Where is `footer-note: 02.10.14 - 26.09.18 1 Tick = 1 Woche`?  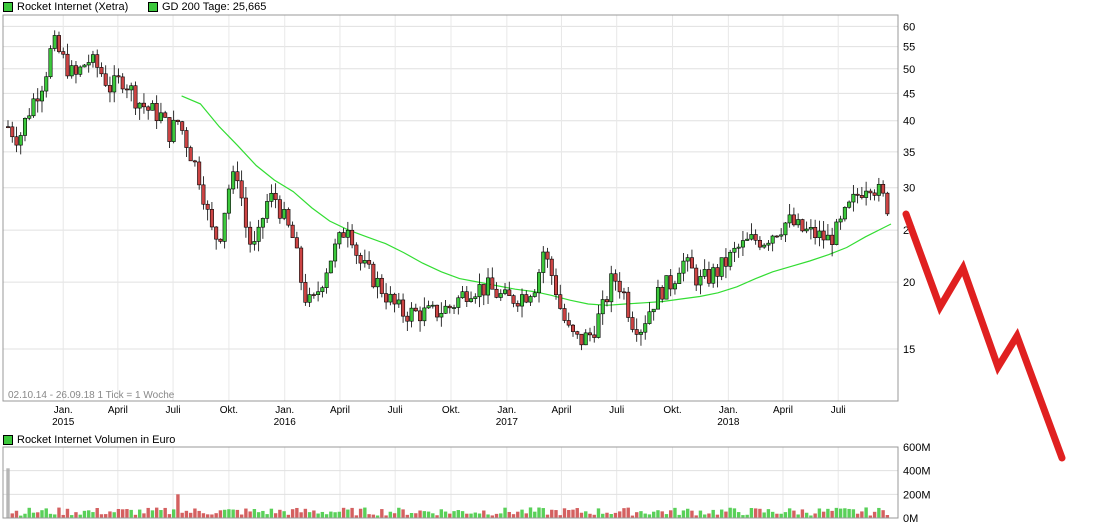
footer-note: 02.10.14 - 26.09.18 1 Tick = 1 Woche is located at coordinates (91, 395).